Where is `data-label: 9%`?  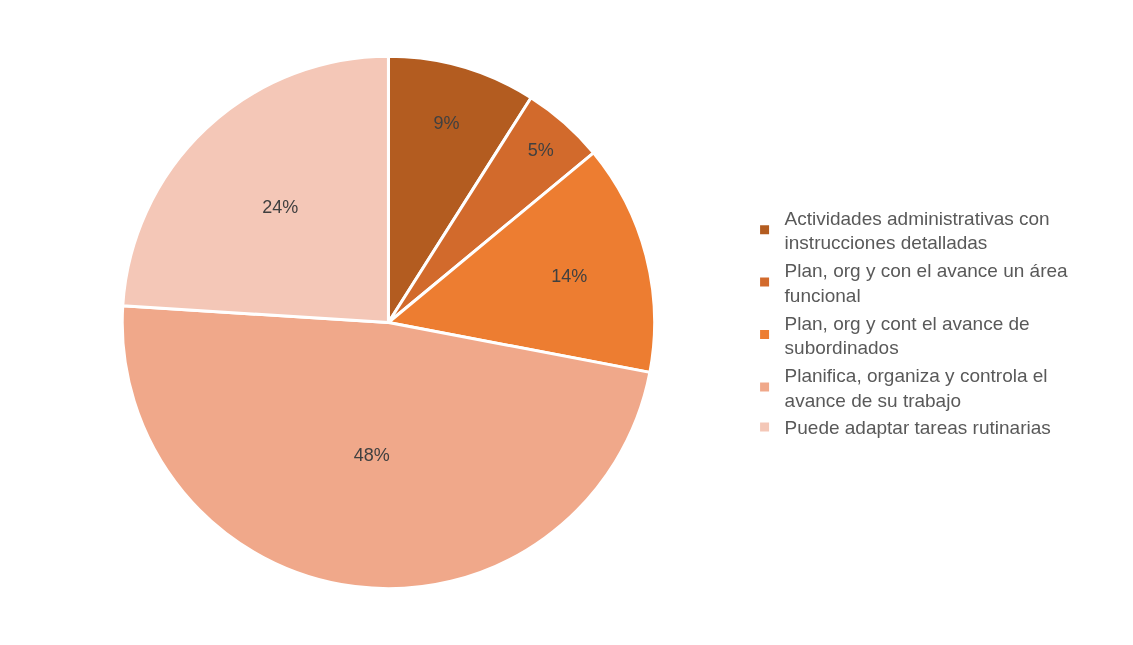
data-label: 9% is located at coordinates (446, 122).